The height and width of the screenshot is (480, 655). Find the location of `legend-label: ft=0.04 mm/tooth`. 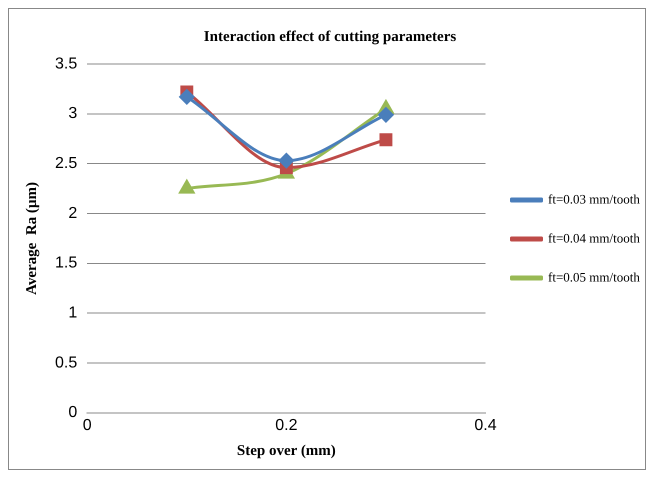

legend-label: ft=0.04 mm/tooth is located at coordinates (594, 238).